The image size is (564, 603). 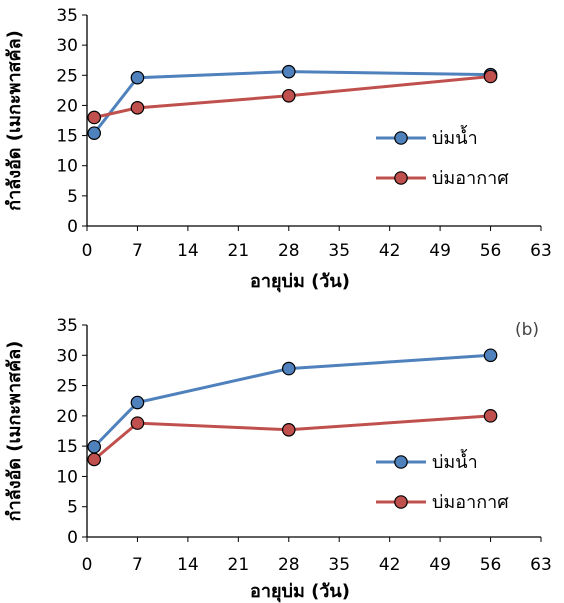 What do you see at coordinates (527, 330) in the screenshot?
I see `panel-label: (b)` at bounding box center [527, 330].